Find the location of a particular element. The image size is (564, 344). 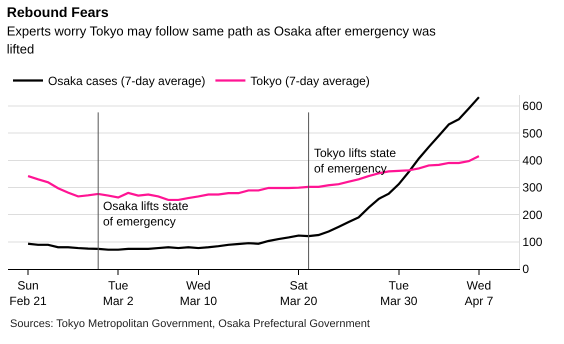

y-tick-label: 0 is located at coordinates (526, 269).